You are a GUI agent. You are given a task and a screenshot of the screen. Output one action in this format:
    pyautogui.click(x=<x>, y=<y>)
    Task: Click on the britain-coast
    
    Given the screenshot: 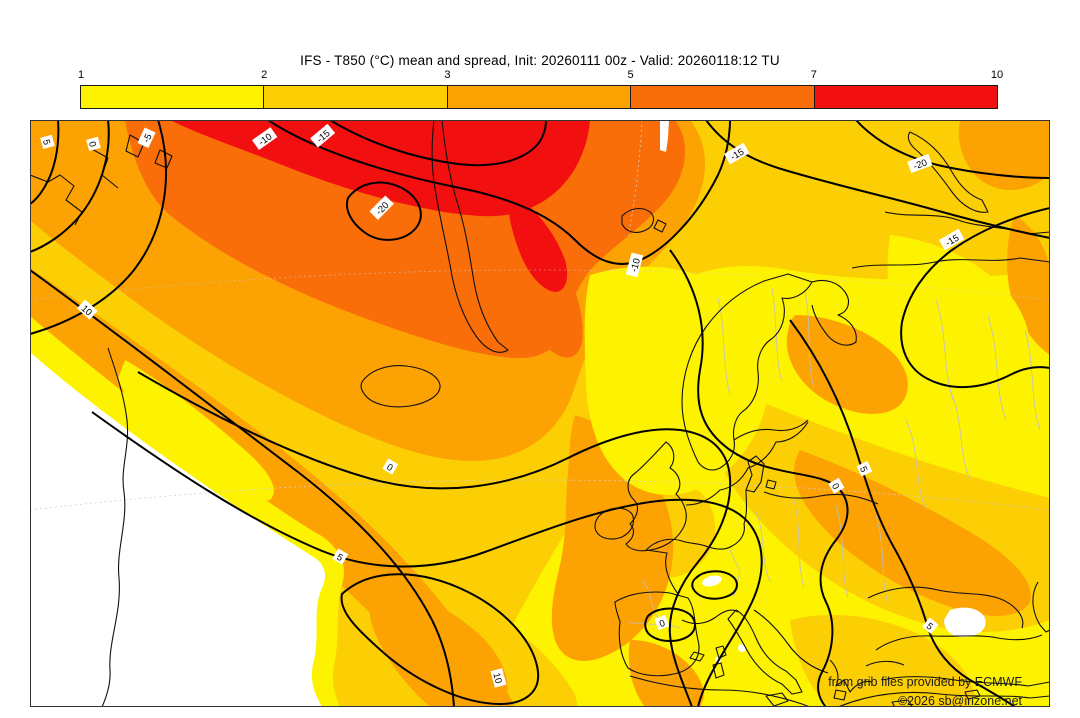 What is the action you would take?
    pyautogui.click(x=656, y=496)
    